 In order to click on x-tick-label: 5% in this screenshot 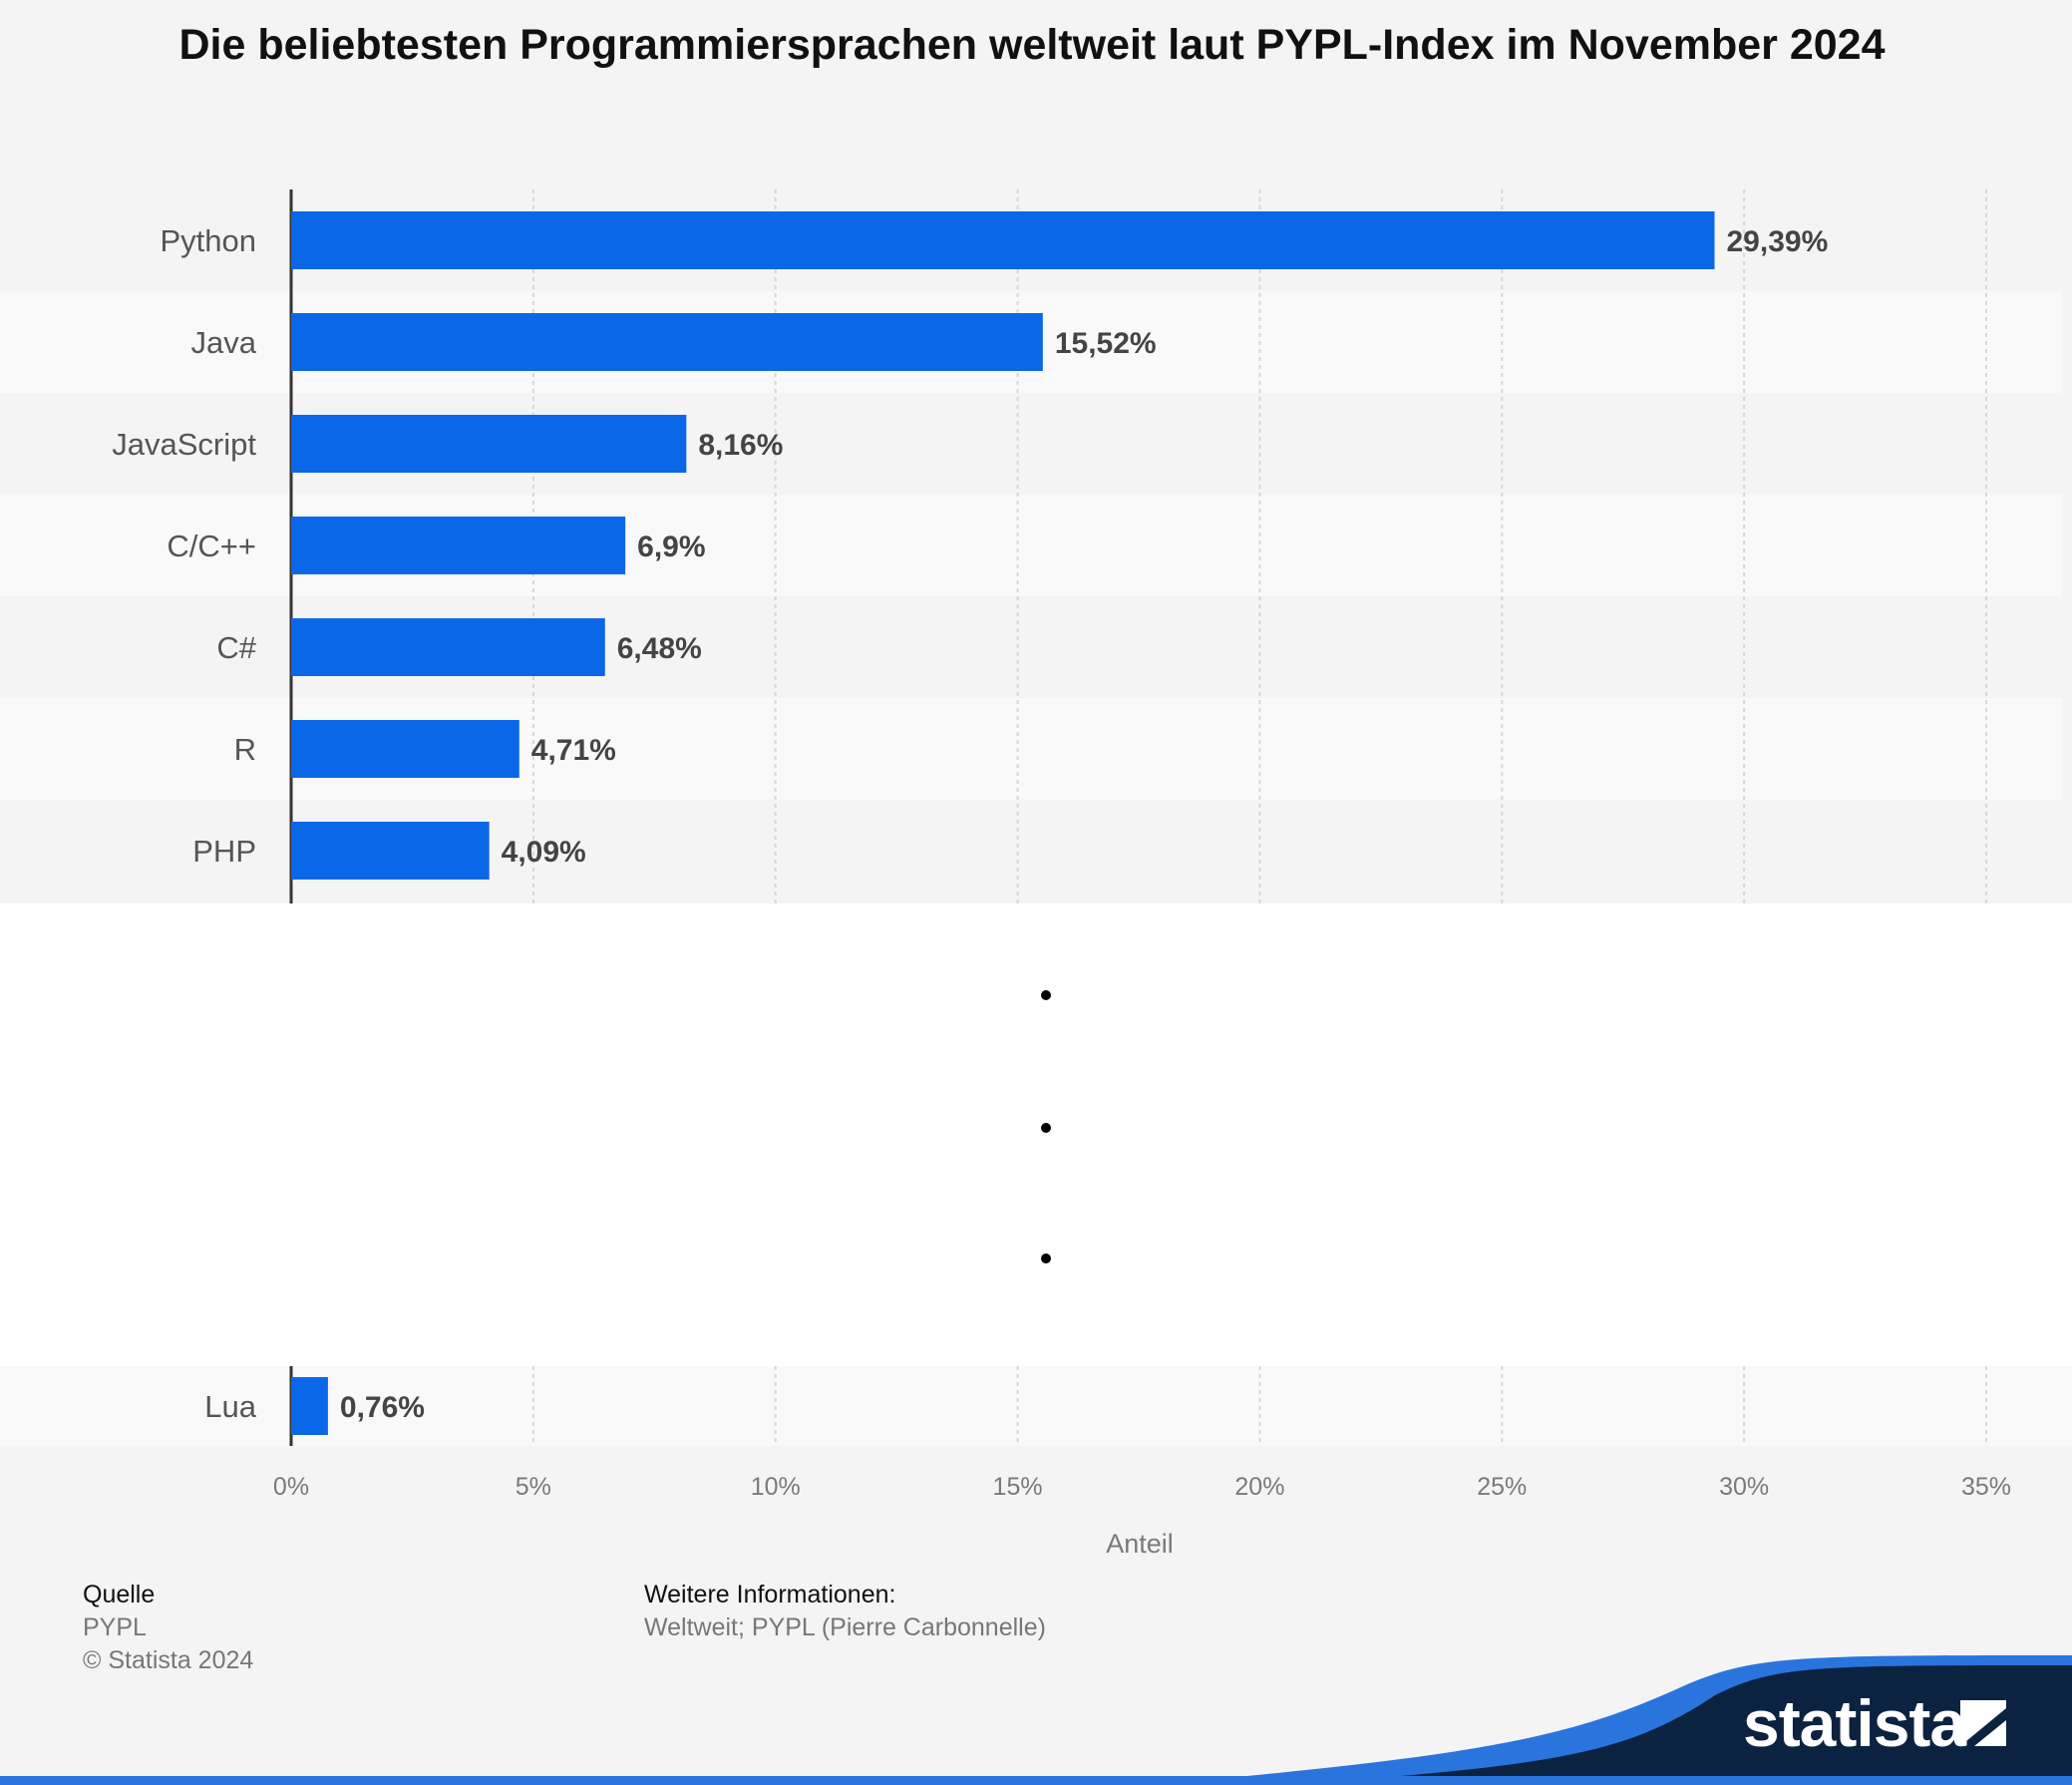, I will do `click(533, 1487)`.